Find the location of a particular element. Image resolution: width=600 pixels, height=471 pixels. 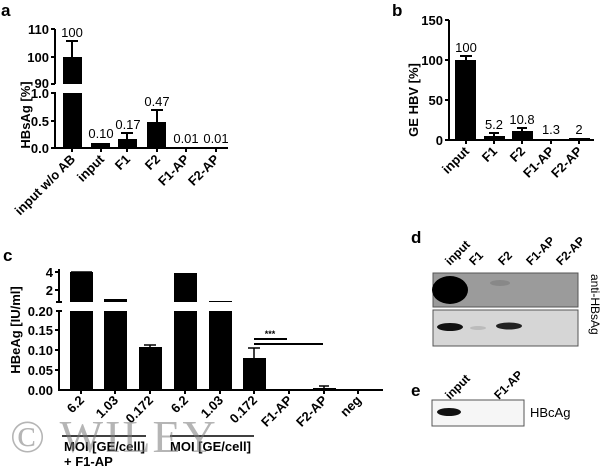

panel-a-yticks: 110 100 90 1.0 0.5 0.0 is located at coordinates (38, 89).